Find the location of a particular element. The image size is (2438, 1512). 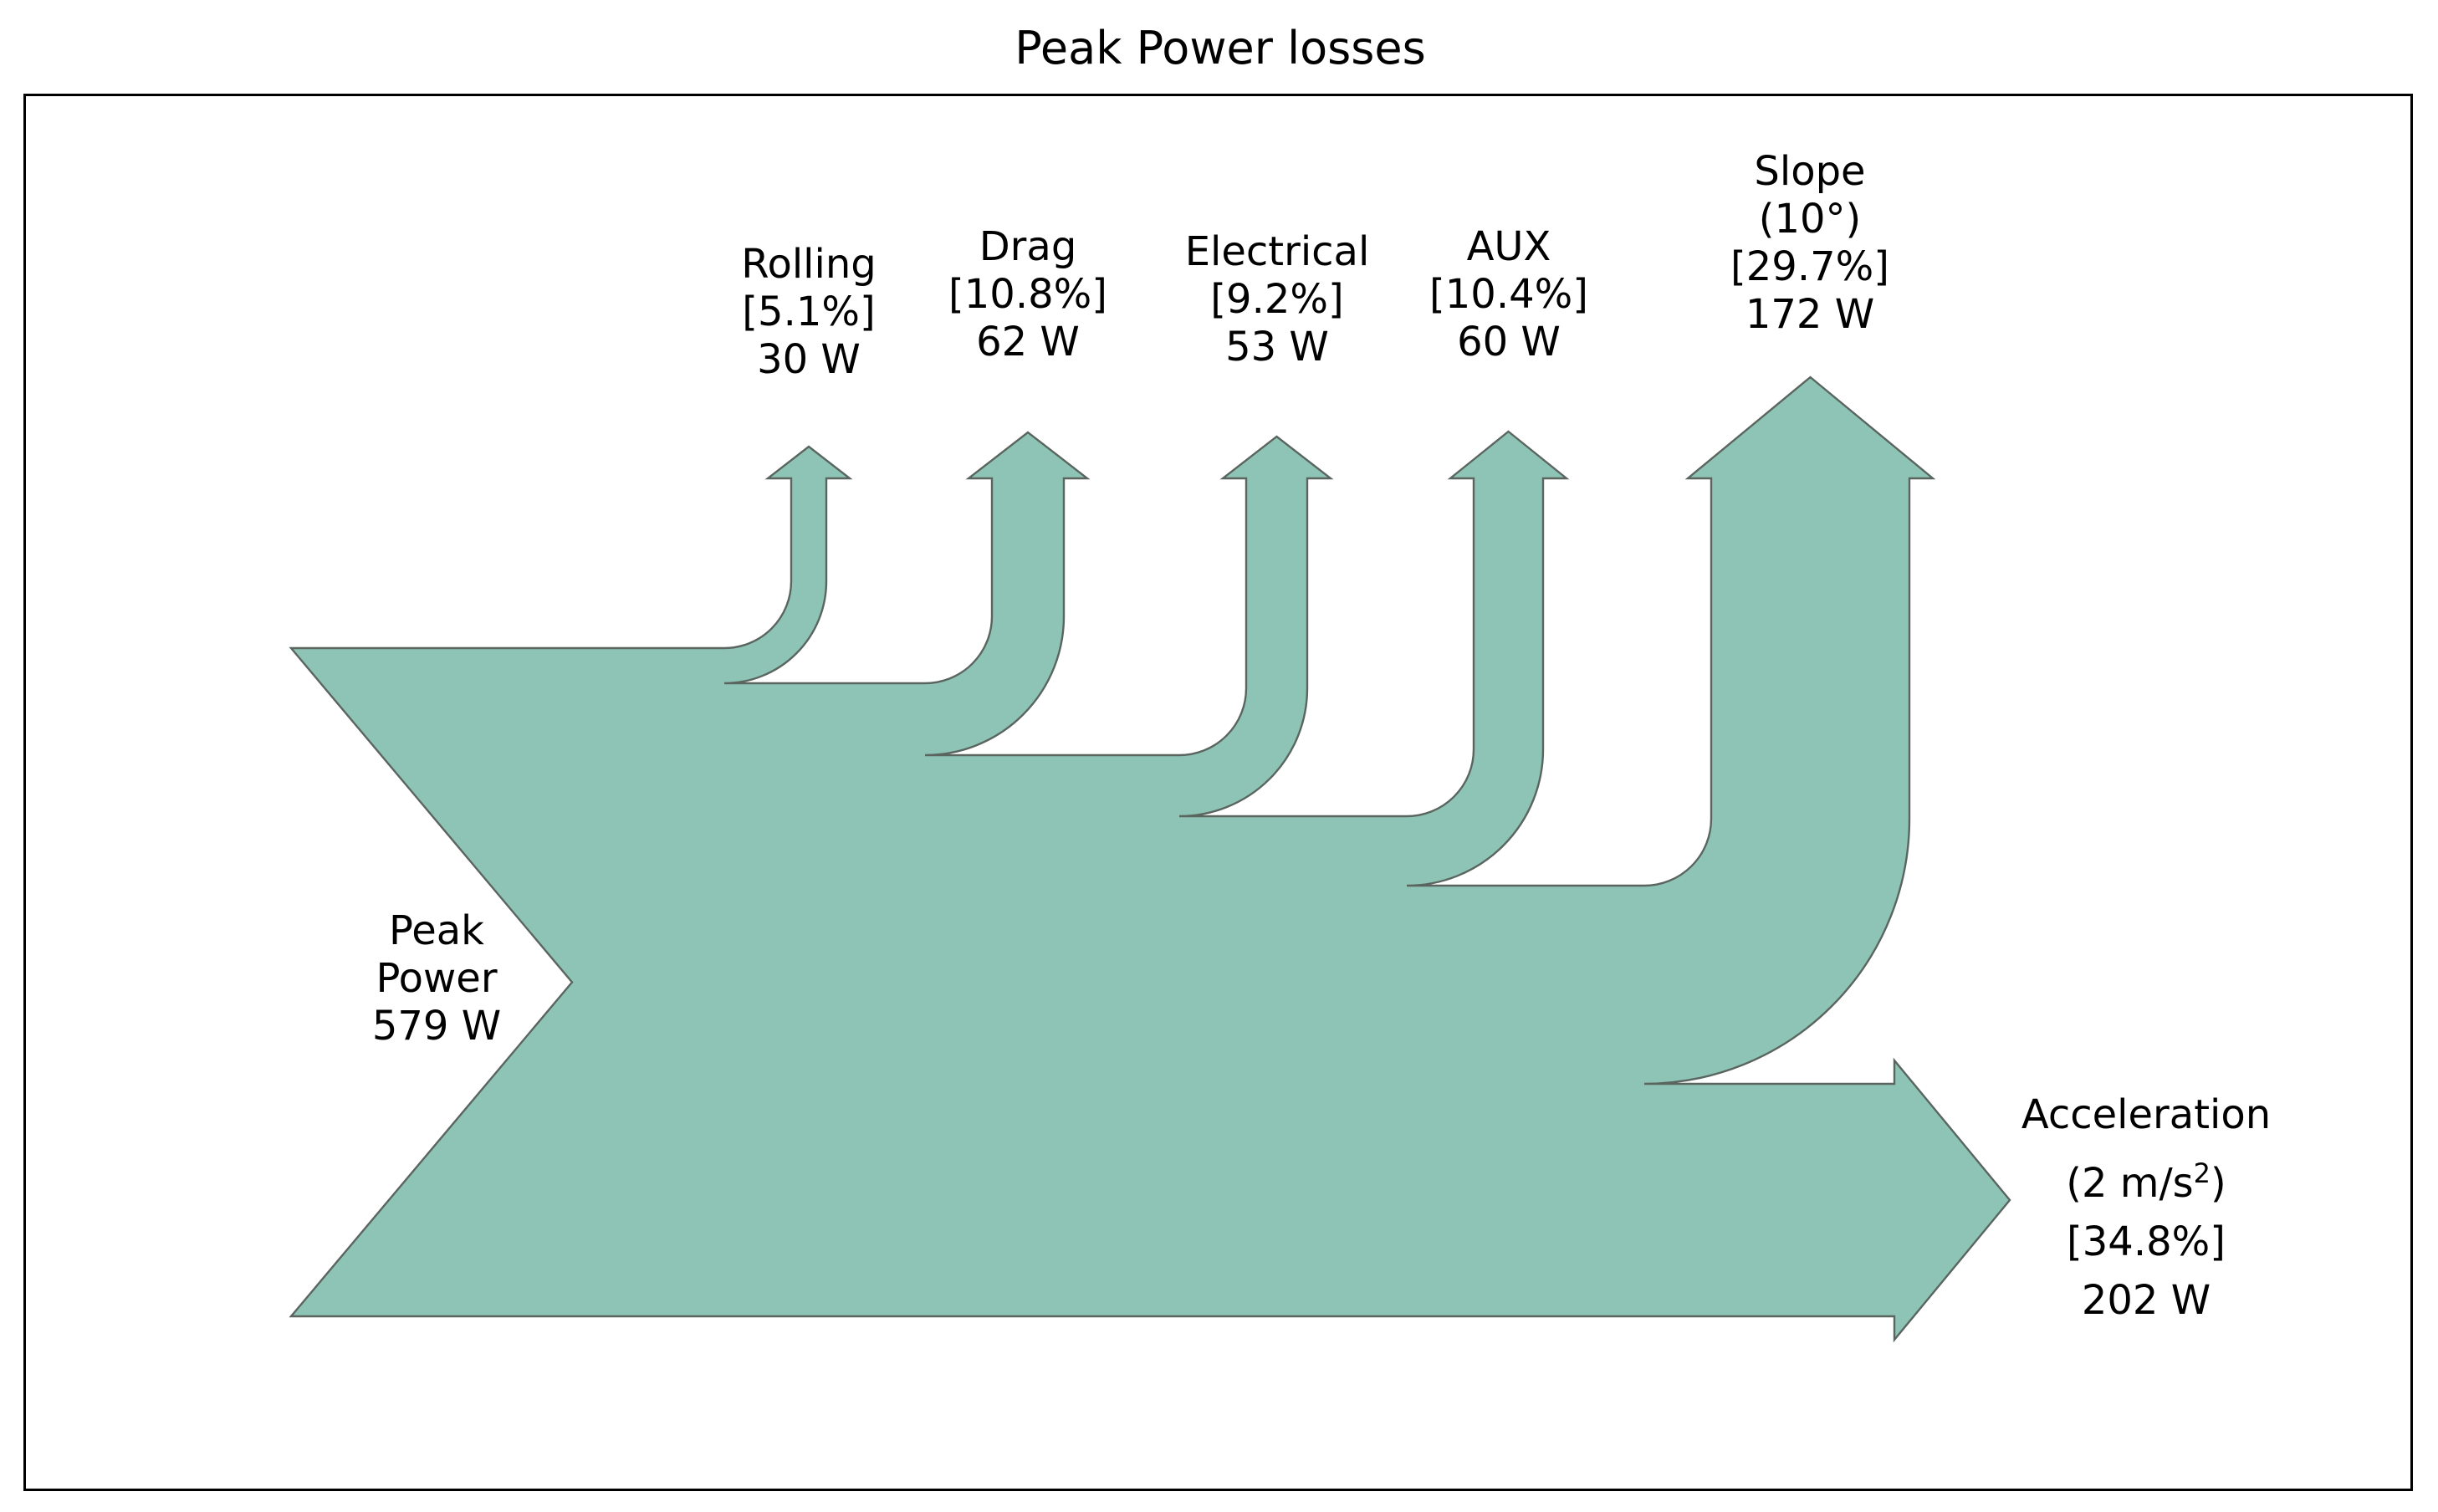

label-rolling: Rolling [5.1%] 30 W is located at coordinates (808, 312).